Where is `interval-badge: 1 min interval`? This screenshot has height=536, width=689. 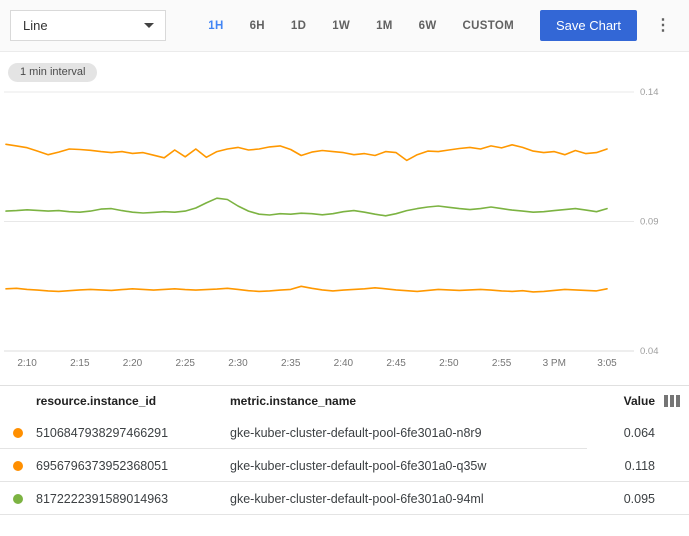
interval-badge: 1 min interval is located at coordinates (53, 72).